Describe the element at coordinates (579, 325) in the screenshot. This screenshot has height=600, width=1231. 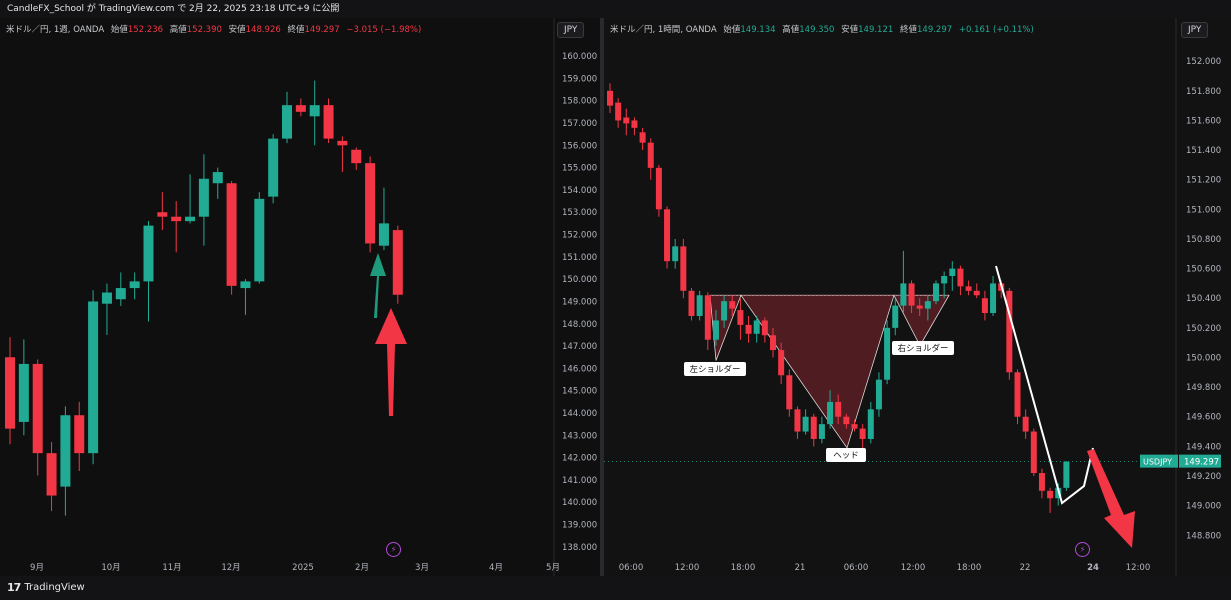
I see `y-tick-label: 148.000` at that location.